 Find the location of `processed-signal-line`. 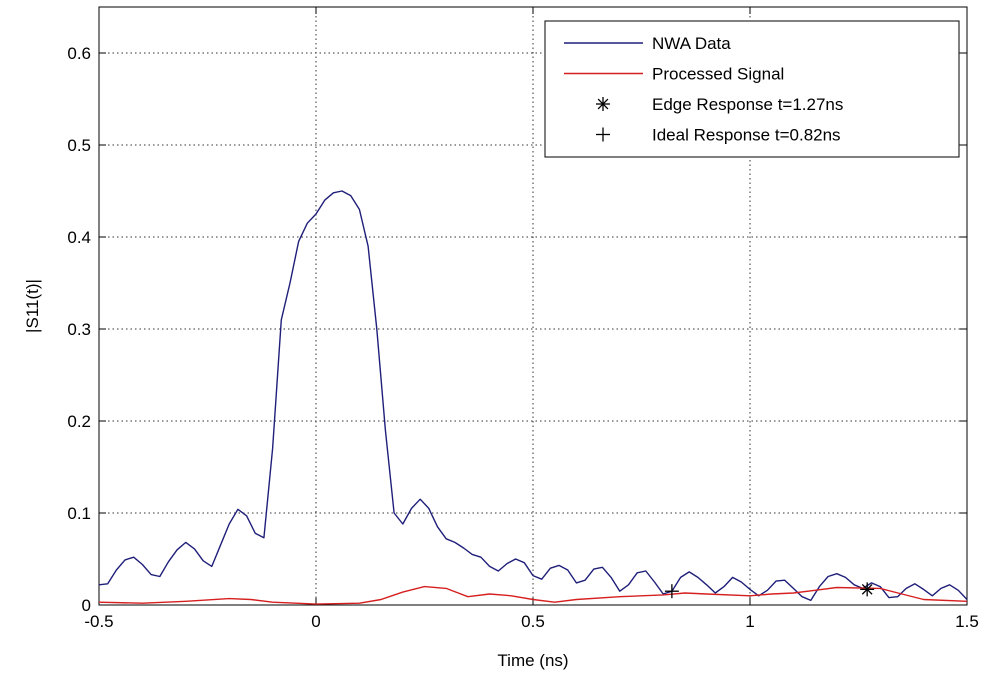

processed-signal-line is located at coordinates (533, 595).